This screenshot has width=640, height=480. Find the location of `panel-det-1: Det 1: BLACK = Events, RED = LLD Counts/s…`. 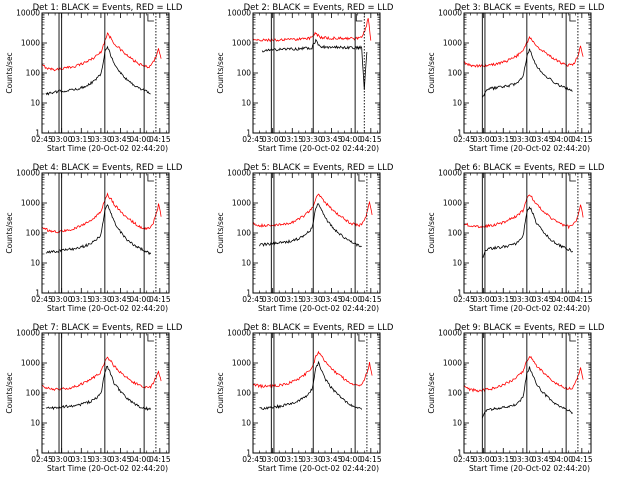

panel-det-1: Det 1: BLACK = Events, RED = LLD Counts/s… is located at coordinates (94, 78).